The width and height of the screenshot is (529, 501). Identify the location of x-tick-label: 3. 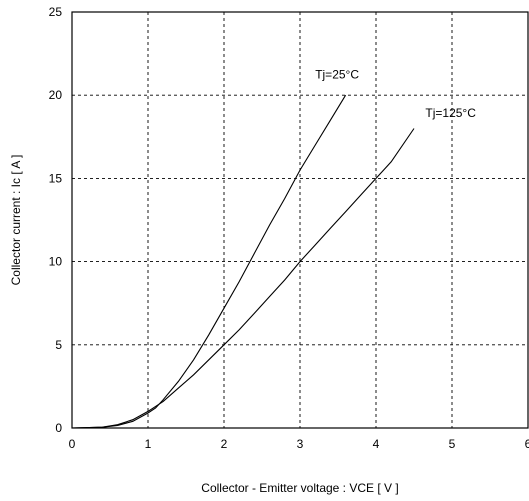
(300, 444).